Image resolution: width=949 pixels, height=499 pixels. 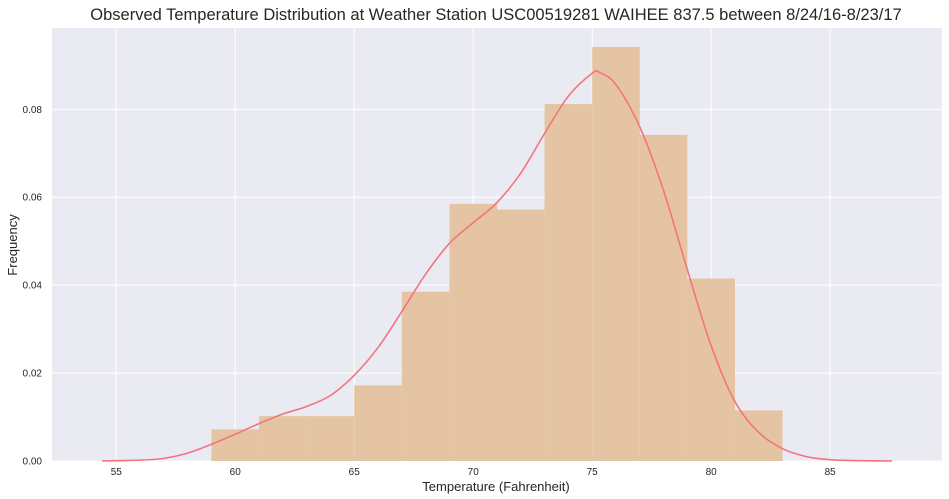 I want to click on y-tick-label: 0.02, so click(x=33, y=374).